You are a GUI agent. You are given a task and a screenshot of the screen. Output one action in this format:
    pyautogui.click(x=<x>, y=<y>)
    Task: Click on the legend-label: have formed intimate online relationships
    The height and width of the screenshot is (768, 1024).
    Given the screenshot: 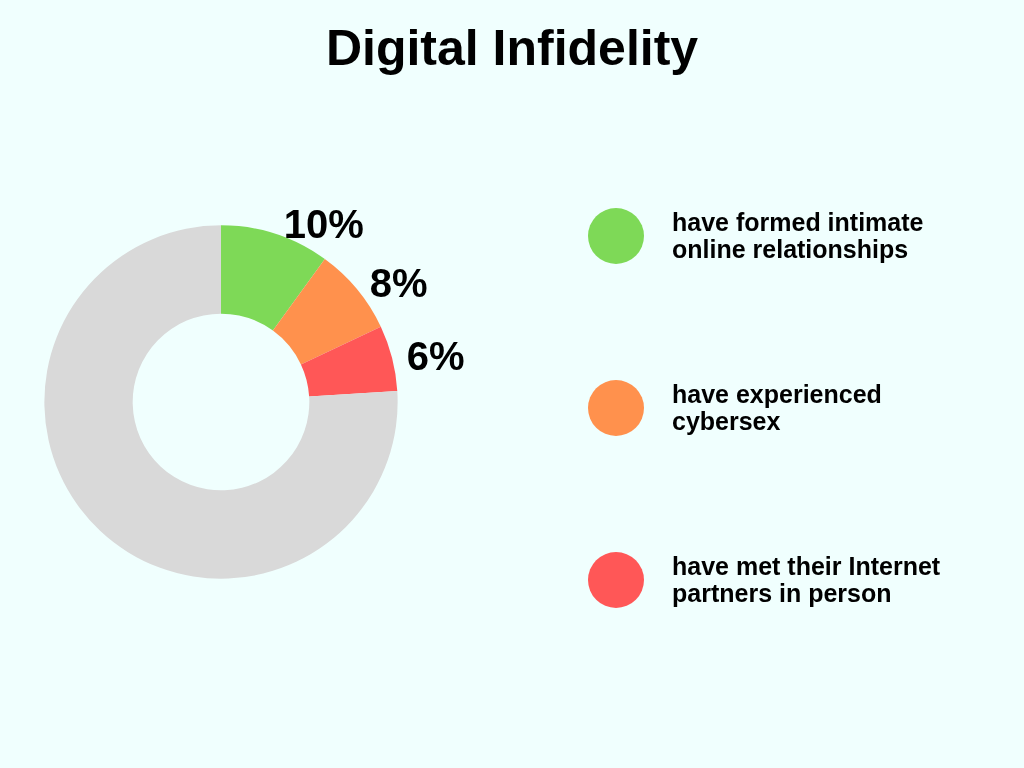 What is the action you would take?
    pyautogui.click(x=798, y=235)
    